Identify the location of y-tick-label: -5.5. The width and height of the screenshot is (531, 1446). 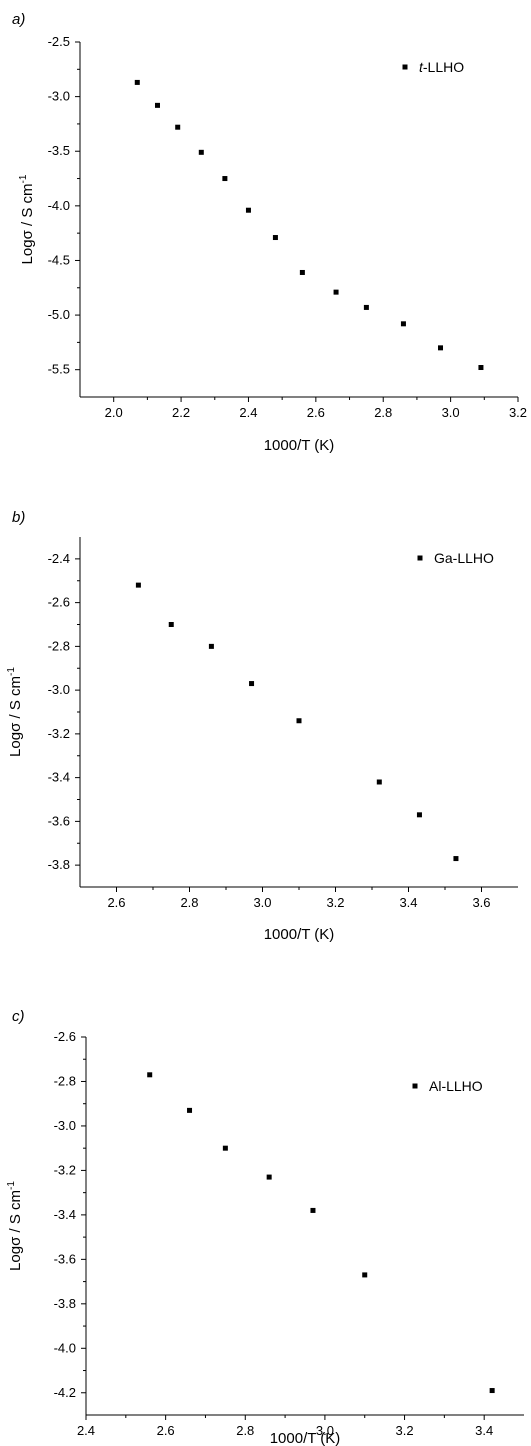
(59, 369).